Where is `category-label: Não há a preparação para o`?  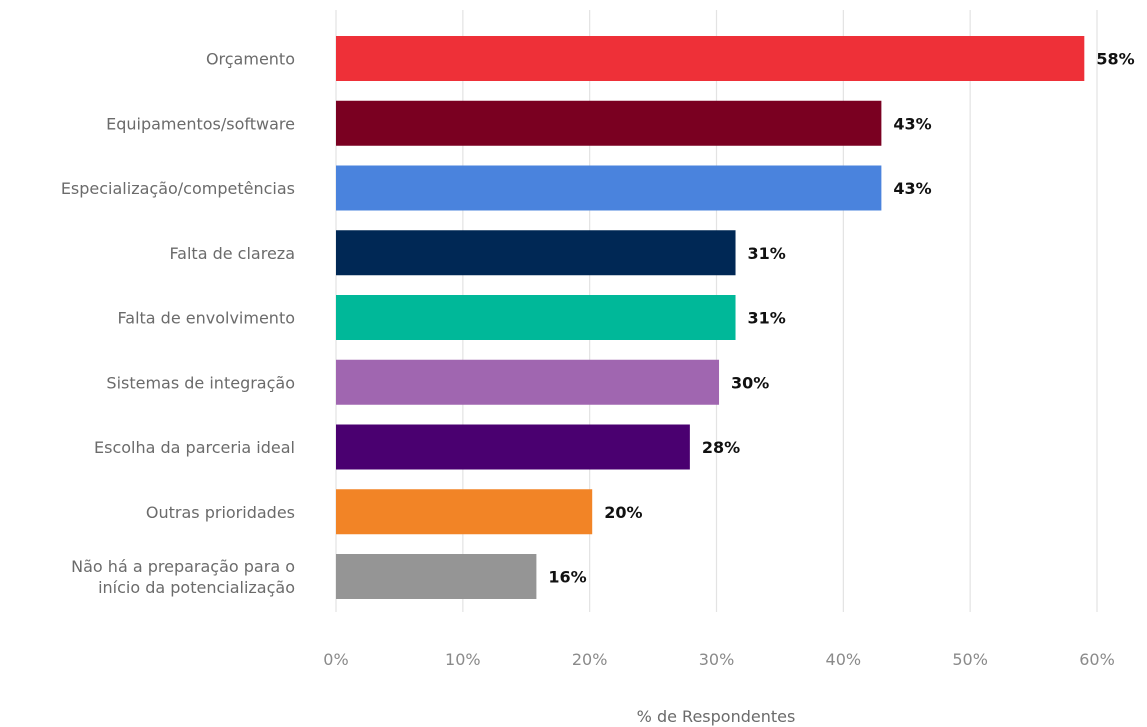
category-label: Não há a preparação para o is located at coordinates (183, 566).